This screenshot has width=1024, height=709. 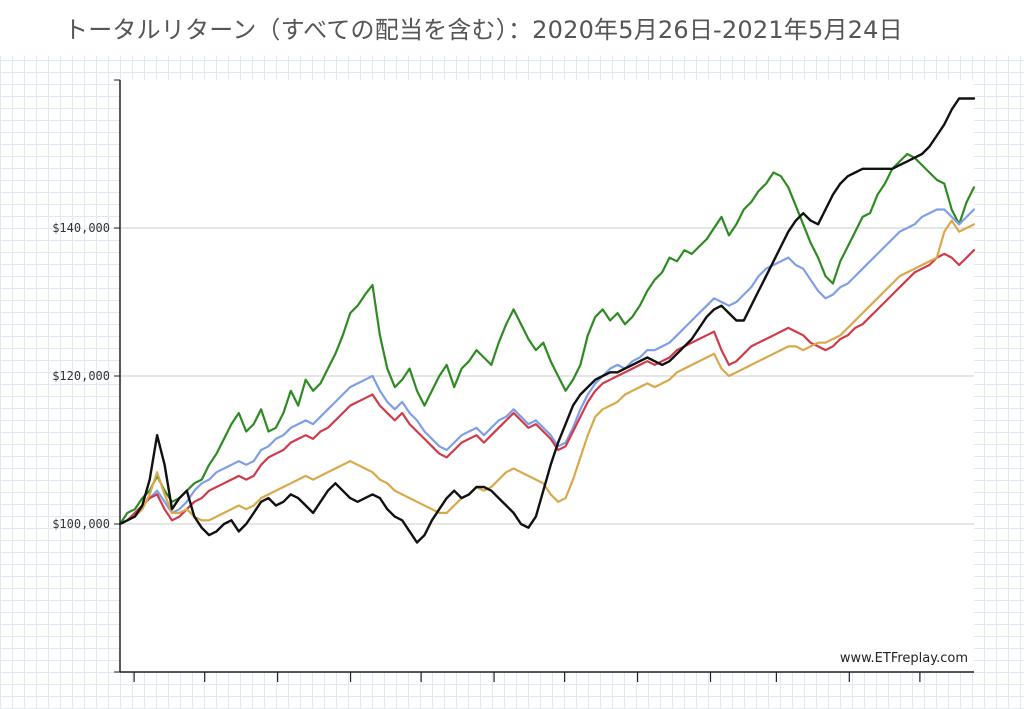 I want to click on title-bar, so click(x=512, y=28).